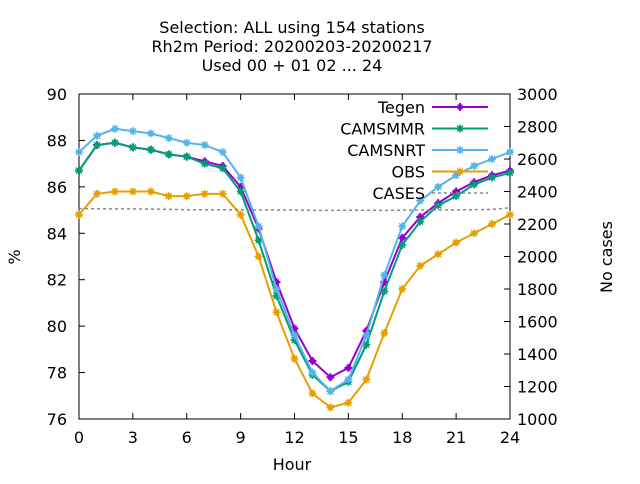 This screenshot has height=484, width=640. I want to click on x-tick-label: 3, so click(133, 437).